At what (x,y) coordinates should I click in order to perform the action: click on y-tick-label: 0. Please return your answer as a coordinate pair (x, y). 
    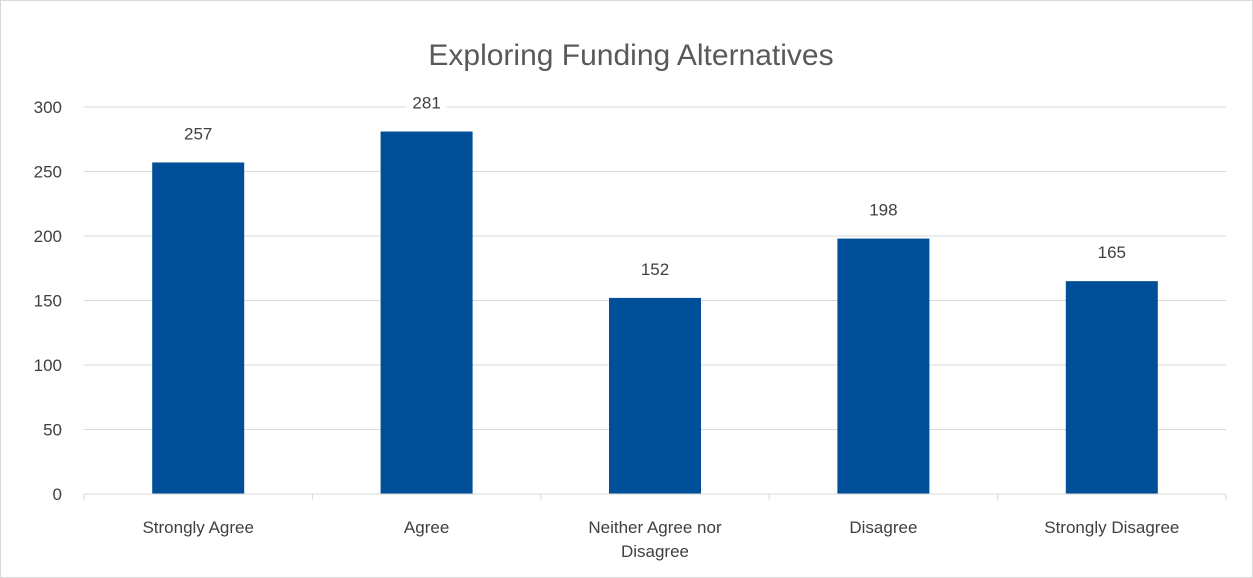
    Looking at the image, I should click on (57, 494).